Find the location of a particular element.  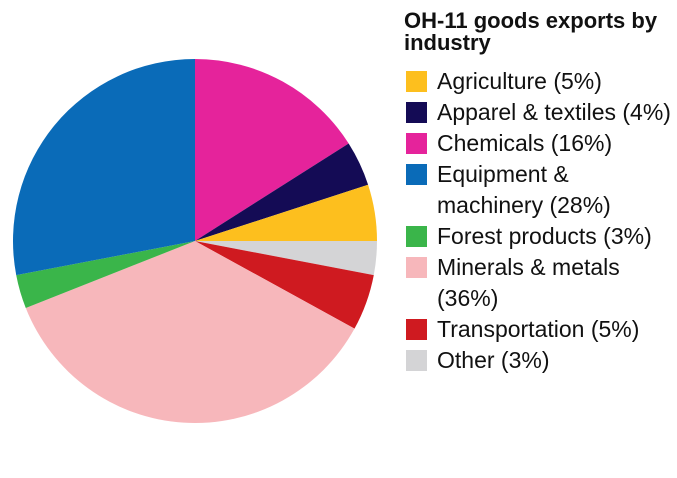

legend-label-apparel-textiles: Apparel & textiles (4%) is located at coordinates (554, 112).